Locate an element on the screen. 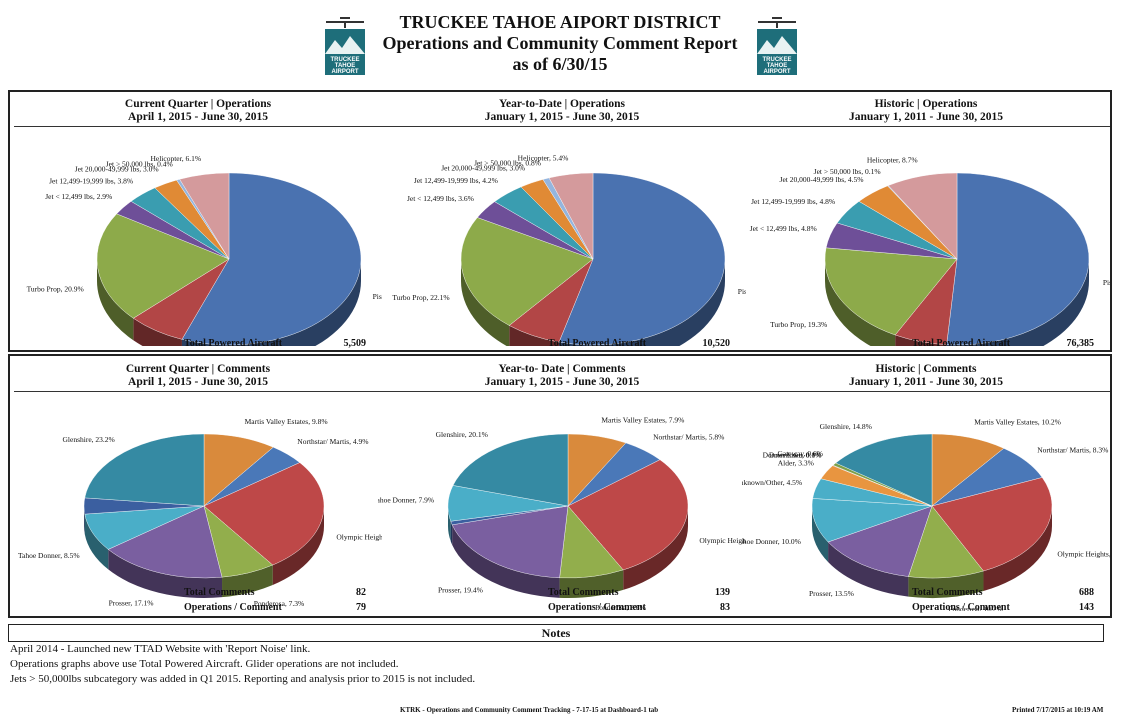 The image size is (1121, 725). footer-printed: Printed 7/17/2015 at 10:19 AM is located at coordinates (1058, 710).